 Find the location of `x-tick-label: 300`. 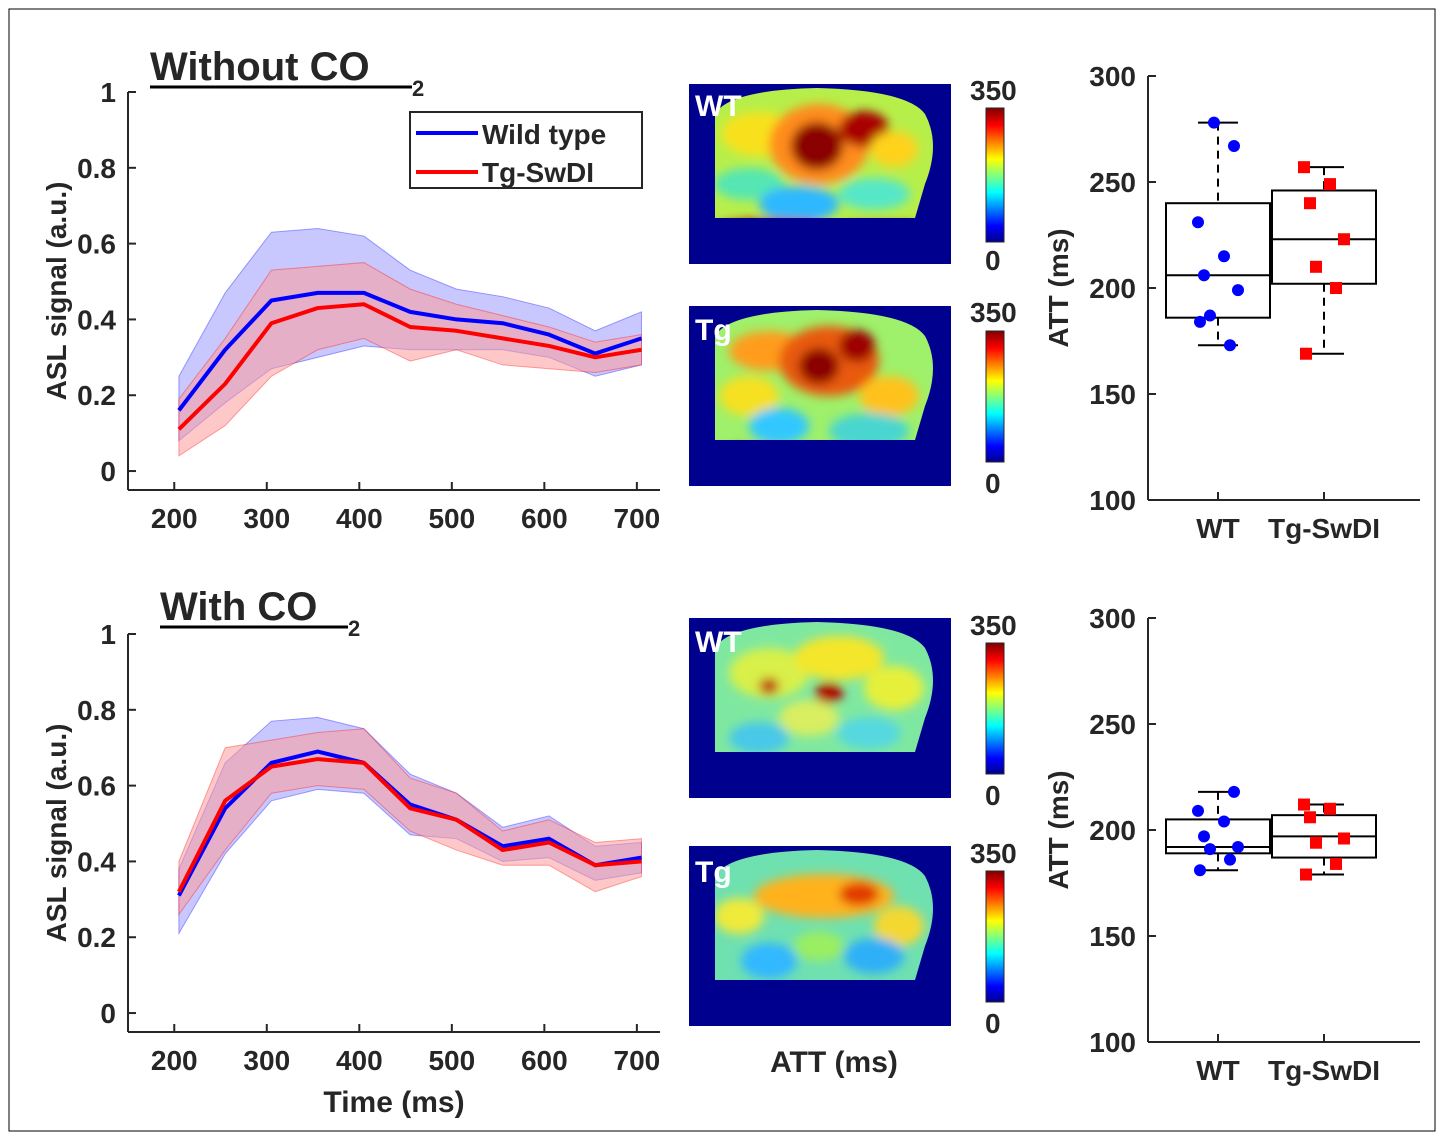

x-tick-label: 300 is located at coordinates (266, 1060).